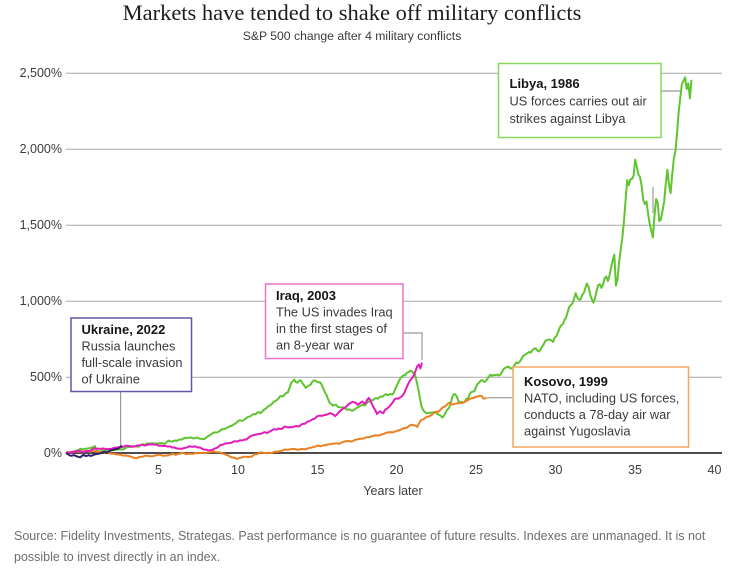 This screenshot has width=752, height=568. Describe the element at coordinates (129, 346) in the screenshot. I see `svg-text: Russia launches` at that location.